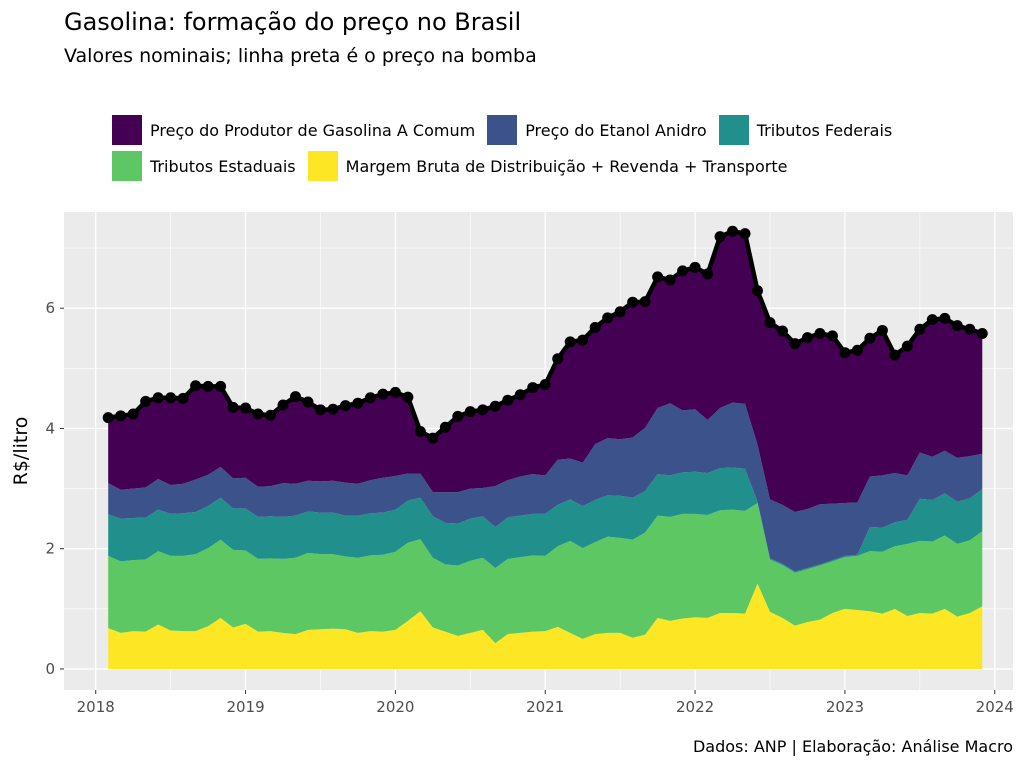 The image size is (1024, 768). Describe the element at coordinates (50, 669) in the screenshot. I see `y-tick-label: 0` at that location.